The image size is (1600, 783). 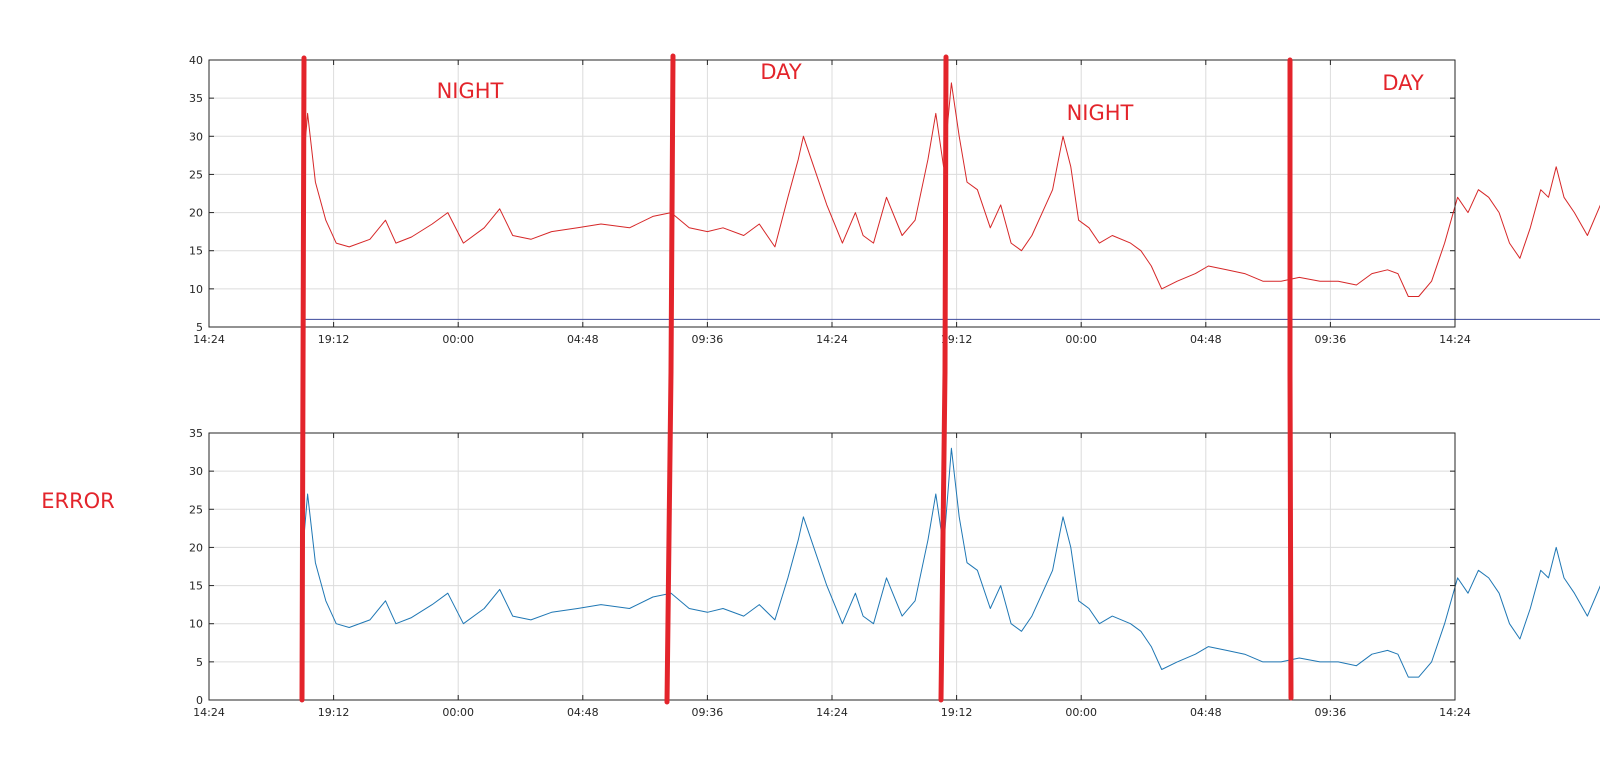 What do you see at coordinates (781, 72) in the screenshot?
I see `region-label-day-1: DAY` at bounding box center [781, 72].